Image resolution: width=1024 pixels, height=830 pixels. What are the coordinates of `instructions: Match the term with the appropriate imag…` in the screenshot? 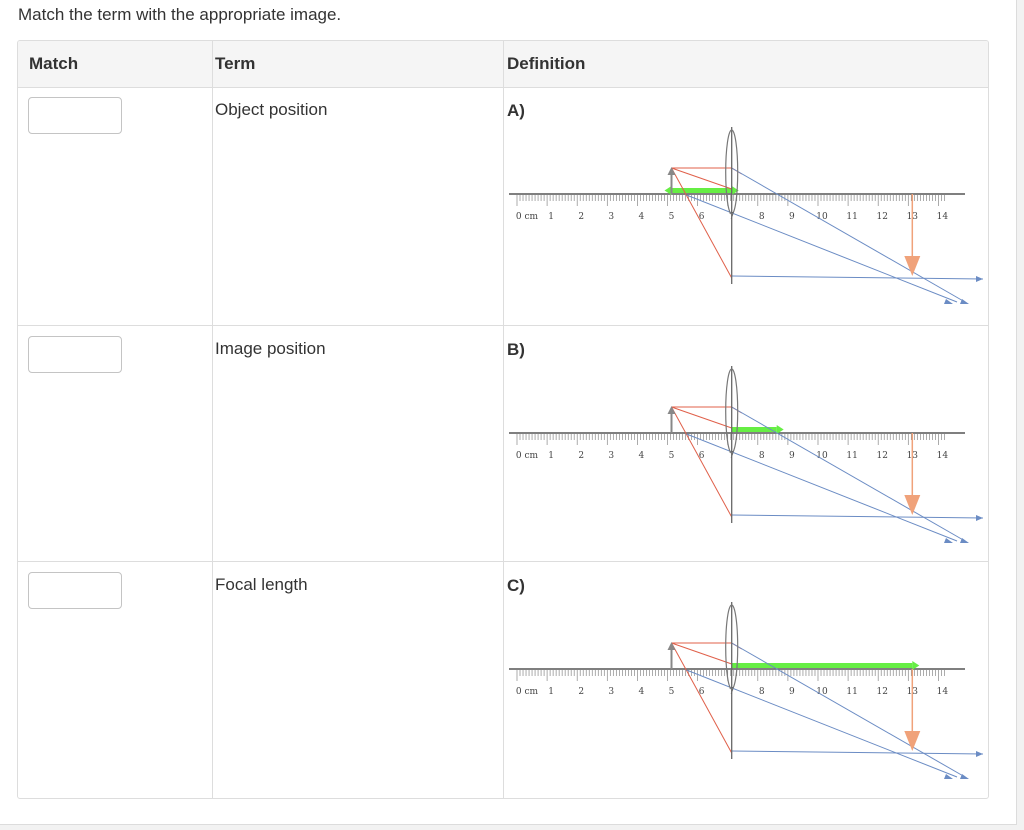 It's located at (180, 14).